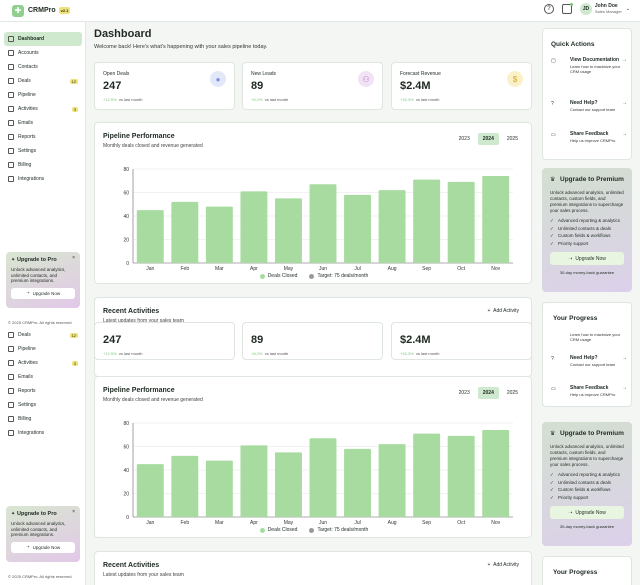 This screenshot has height=585, width=640. Describe the element at coordinates (40, 322) in the screenshot. I see `copyright: © 2025 CRMPro. All rights reserved.` at that location.